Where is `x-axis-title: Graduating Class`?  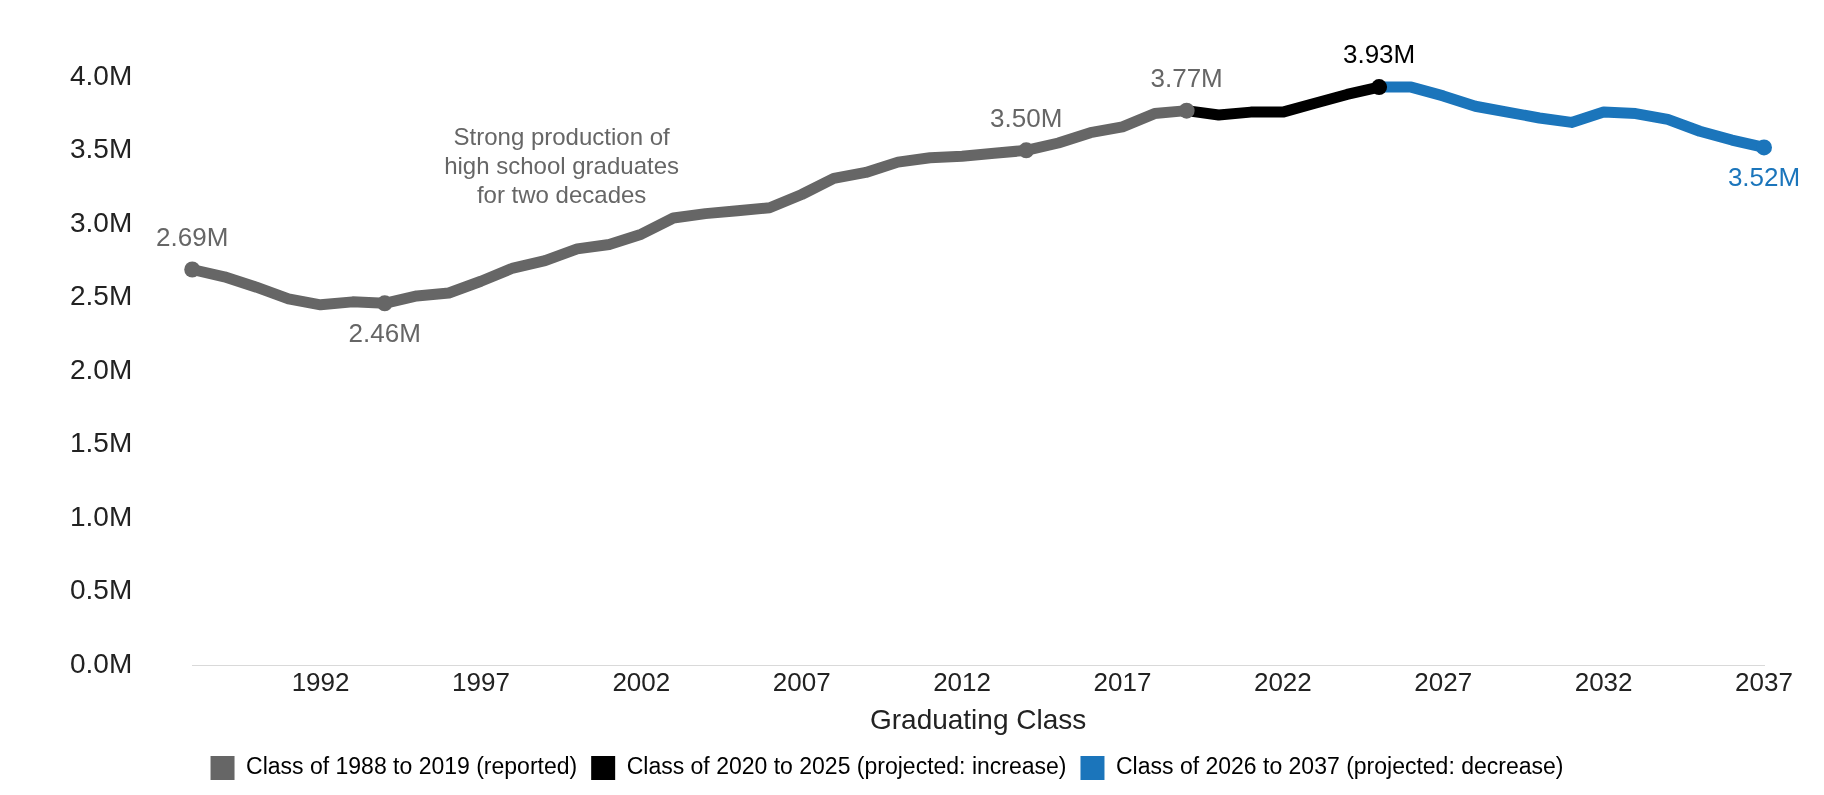
x-axis-title: Graduating Class is located at coordinates (978, 719).